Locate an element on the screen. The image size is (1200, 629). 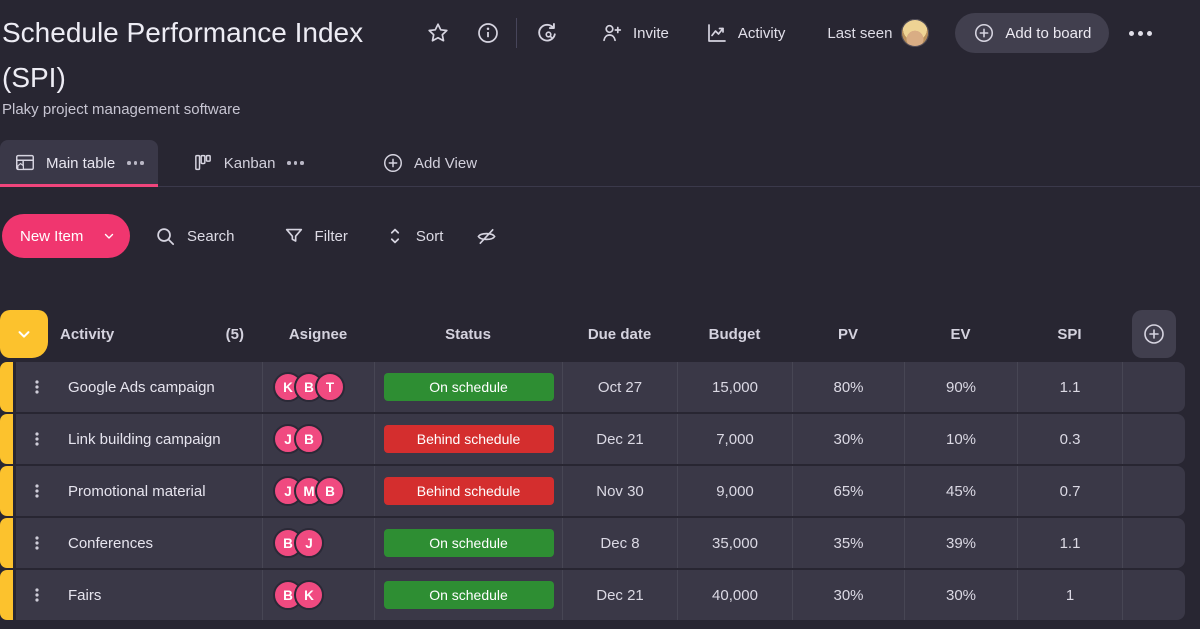
sort-icon is located at coordinates (394, 236).